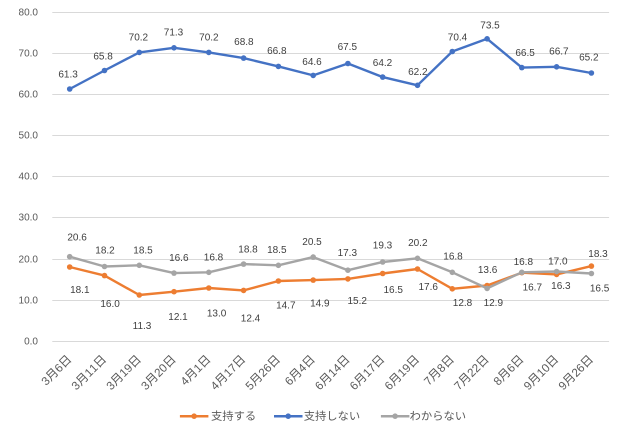 The height and width of the screenshot is (435, 626). What do you see at coordinates (312, 62) in the screenshot?
I see `svg-text: 64.6` at bounding box center [312, 62].